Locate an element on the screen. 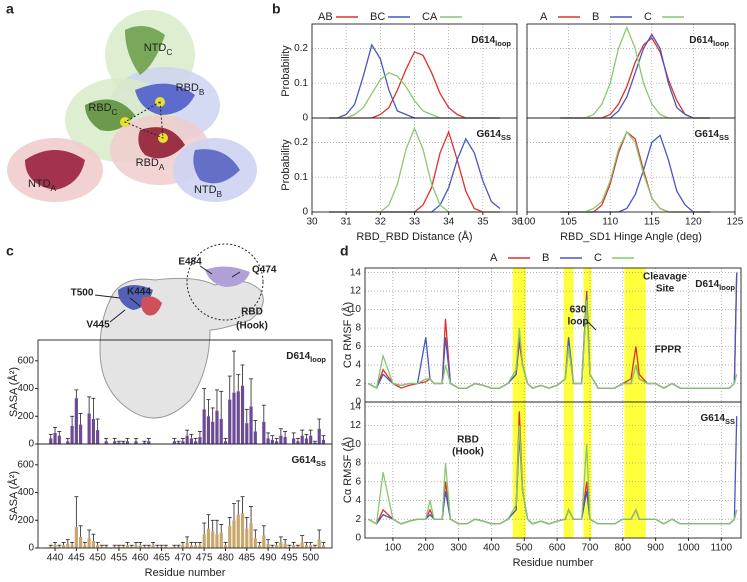 Image resolution: width=747 pixels, height=582 pixels. structure-label-sub: B is located at coordinates (220, 194).